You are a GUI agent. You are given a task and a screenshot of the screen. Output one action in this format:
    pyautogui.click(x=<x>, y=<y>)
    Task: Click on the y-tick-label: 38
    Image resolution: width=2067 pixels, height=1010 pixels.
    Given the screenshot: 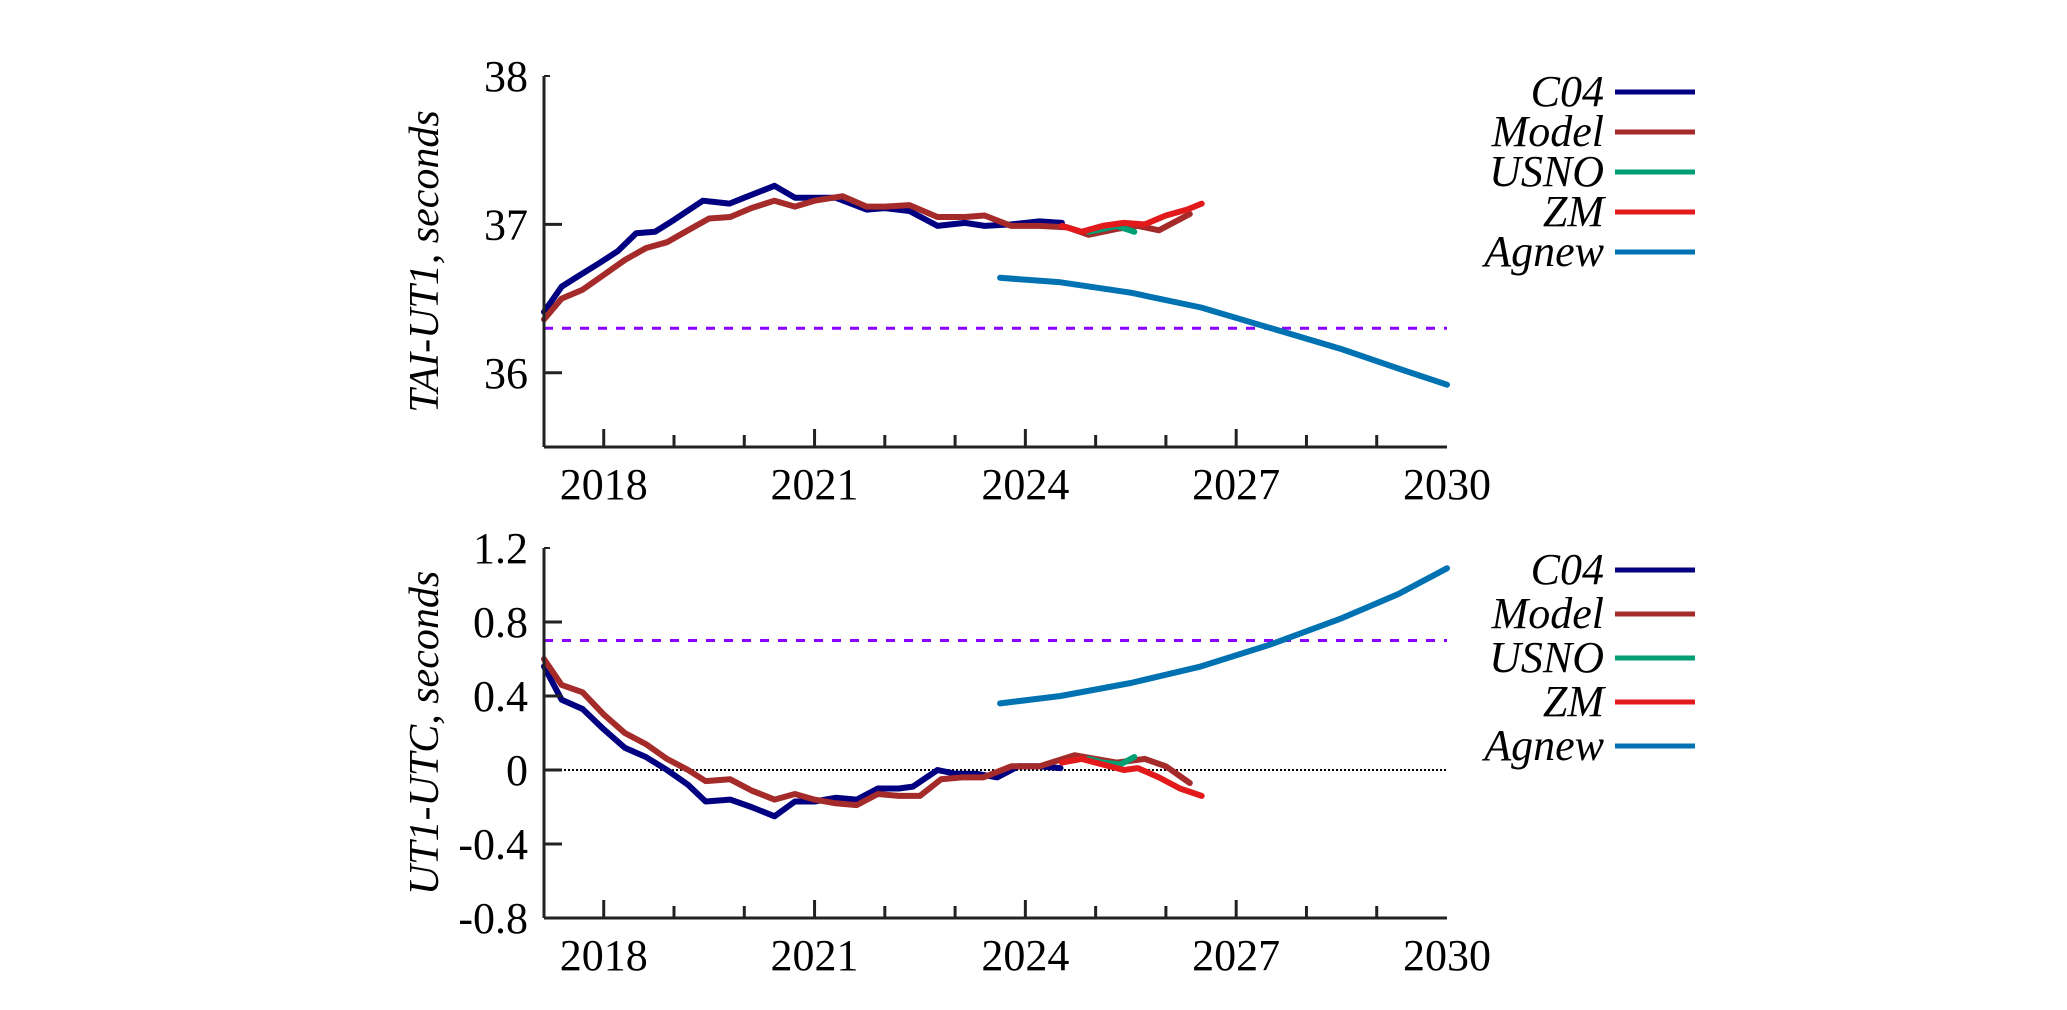 What is the action you would take?
    pyautogui.click(x=506, y=76)
    